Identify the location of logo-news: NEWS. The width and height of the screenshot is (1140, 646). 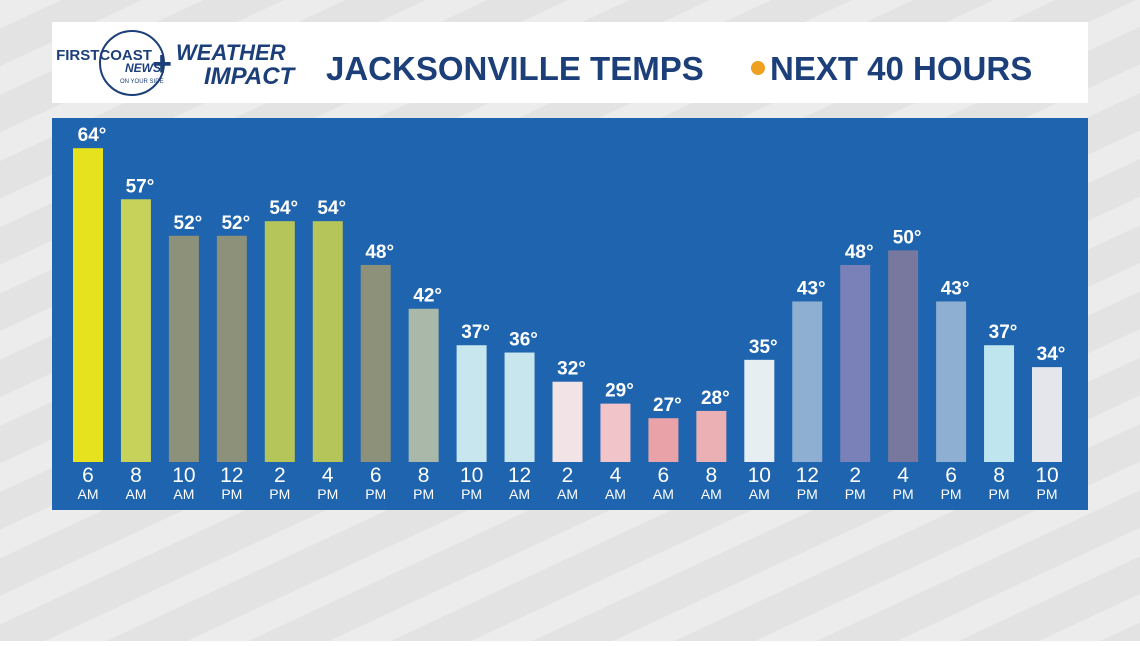
(143, 68).